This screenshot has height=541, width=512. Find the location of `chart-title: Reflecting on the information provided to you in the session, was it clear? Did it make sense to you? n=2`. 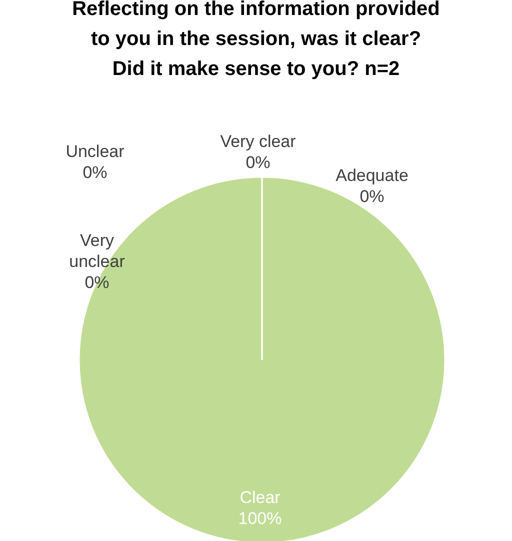

chart-title: Reflecting on the information provided to you in the session, was it clear? Did it make sense to you? n=2 is located at coordinates (256, 40).